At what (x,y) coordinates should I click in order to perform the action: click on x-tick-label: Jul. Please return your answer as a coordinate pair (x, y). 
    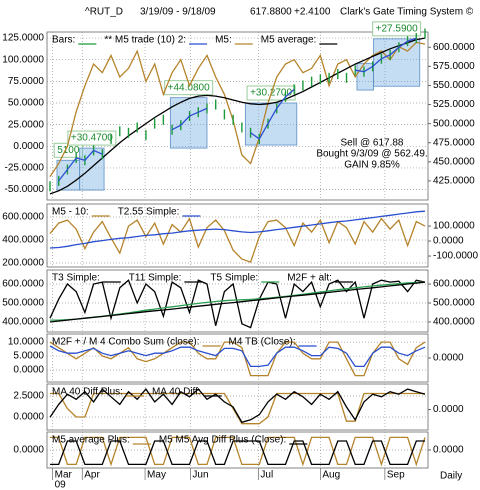
    Looking at the image, I should click on (266, 475).